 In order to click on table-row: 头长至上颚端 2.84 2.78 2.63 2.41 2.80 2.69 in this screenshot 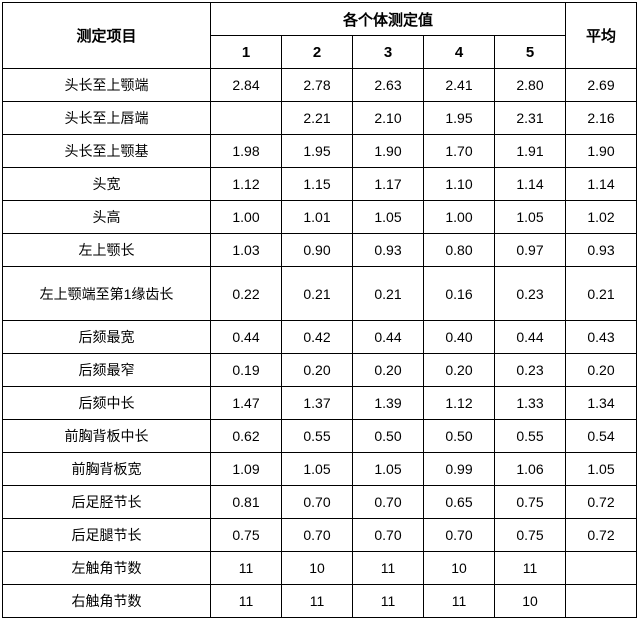, I will do `click(319, 85)`.